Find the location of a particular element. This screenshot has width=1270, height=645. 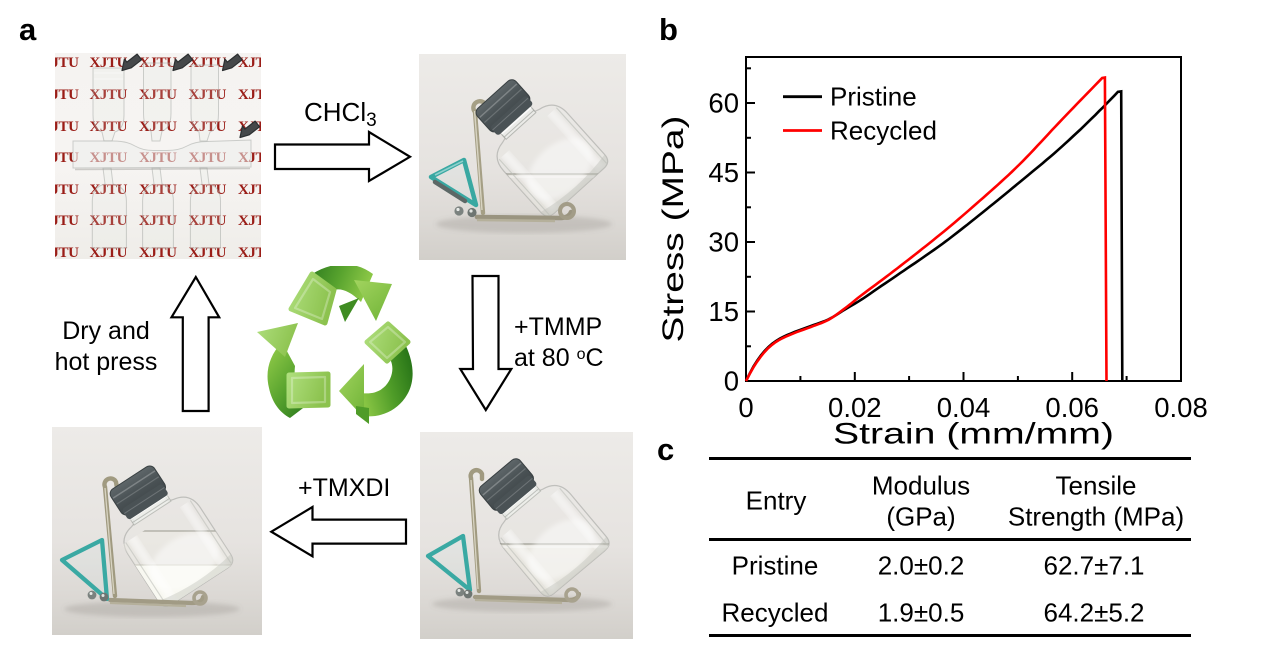

svg-text: 45 is located at coordinates (723, 172).